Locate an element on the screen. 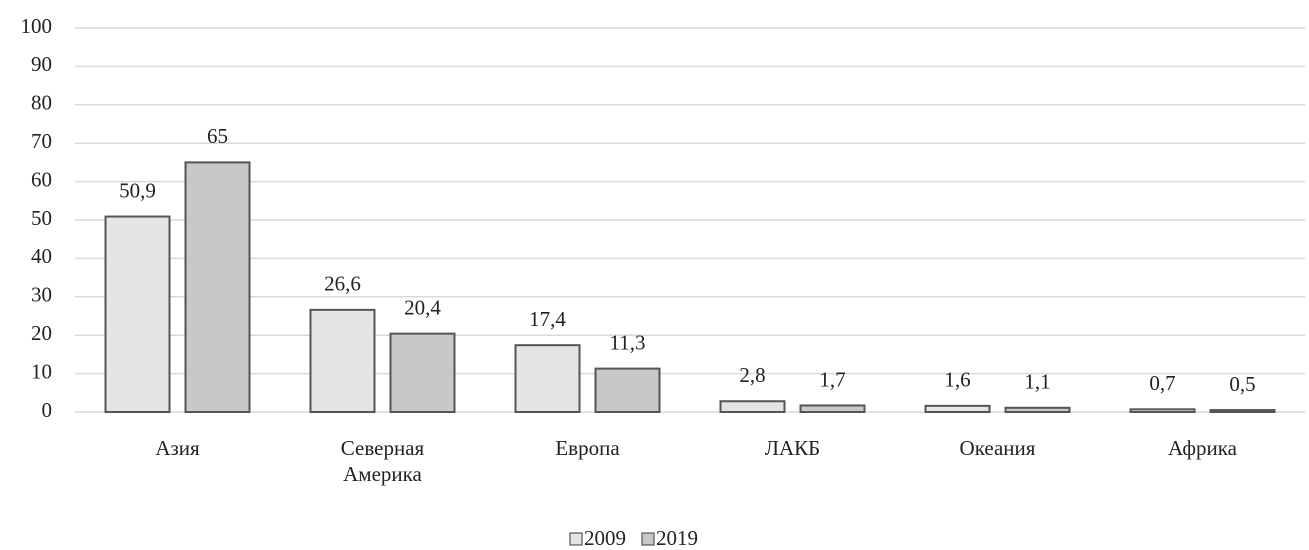 Image resolution: width=1309 pixels, height=550 pixels. data-label: 0,7 is located at coordinates (1162, 383).